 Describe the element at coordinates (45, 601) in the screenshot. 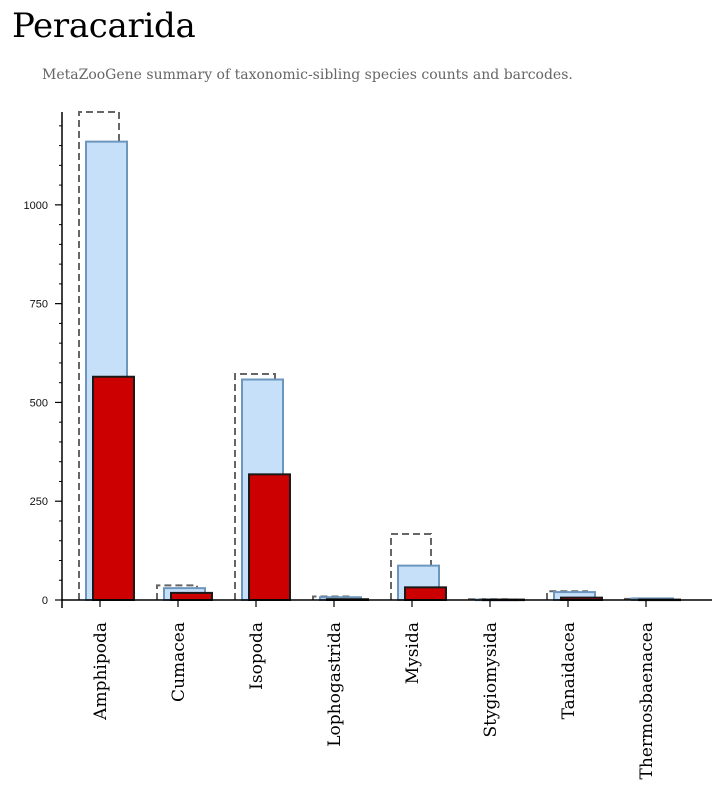

I see `y-tick-label: 0` at that location.